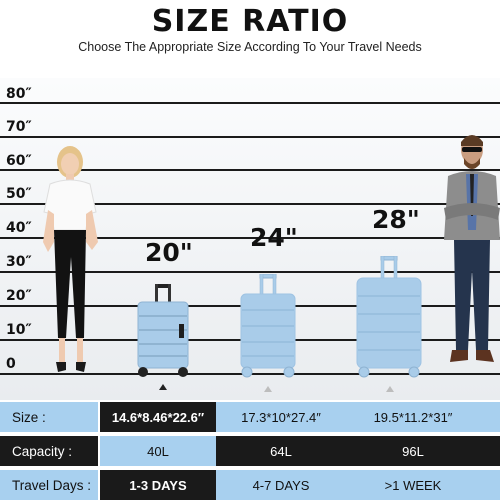 This screenshot has width=500, height=500. I want to click on table-header-travel-days: Travel Days :, so click(49, 485).